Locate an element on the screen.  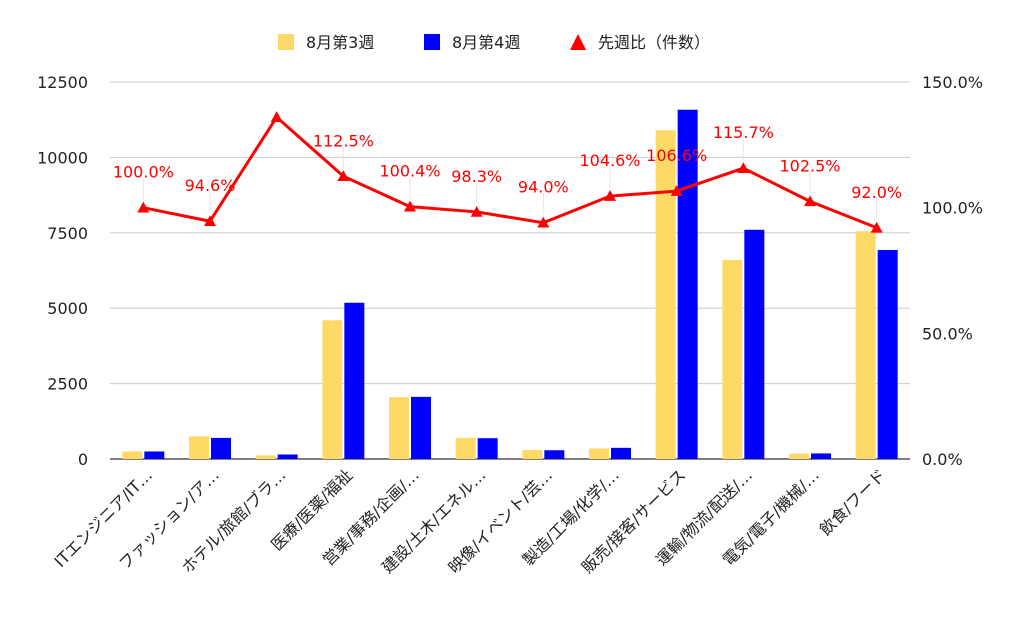
y-left-tick-label: 12500 is located at coordinates (62, 82).